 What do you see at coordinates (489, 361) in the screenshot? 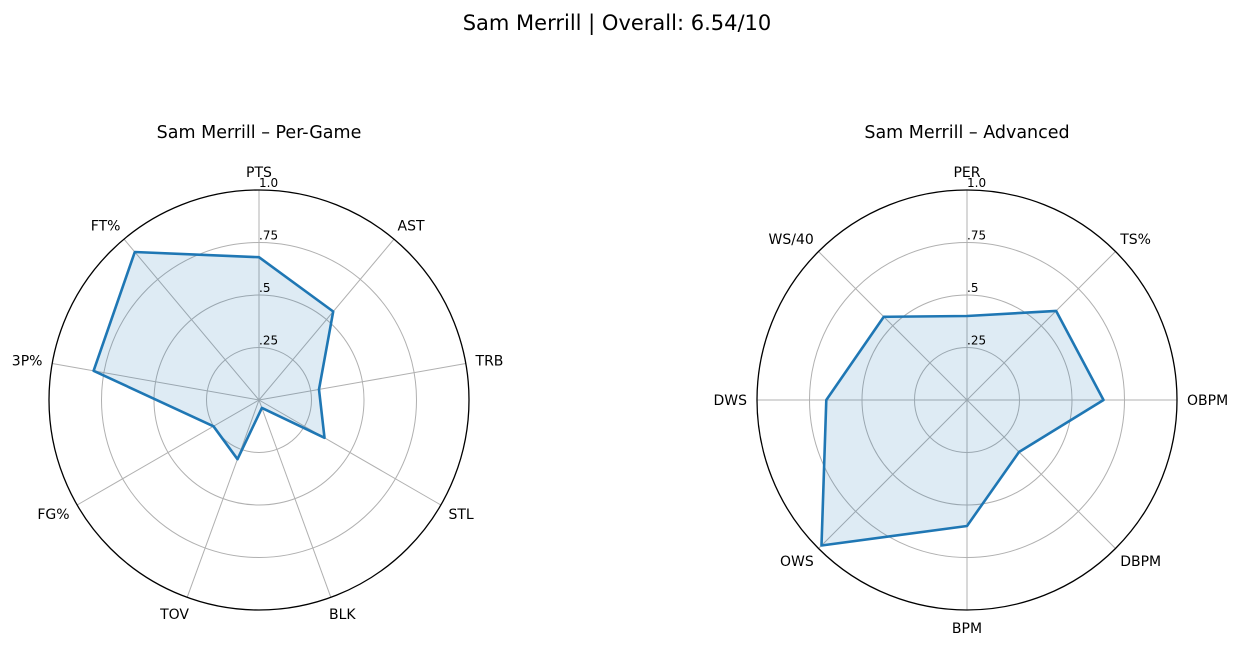
I see `per-game-axis-label-trb: TRB` at bounding box center [489, 361].